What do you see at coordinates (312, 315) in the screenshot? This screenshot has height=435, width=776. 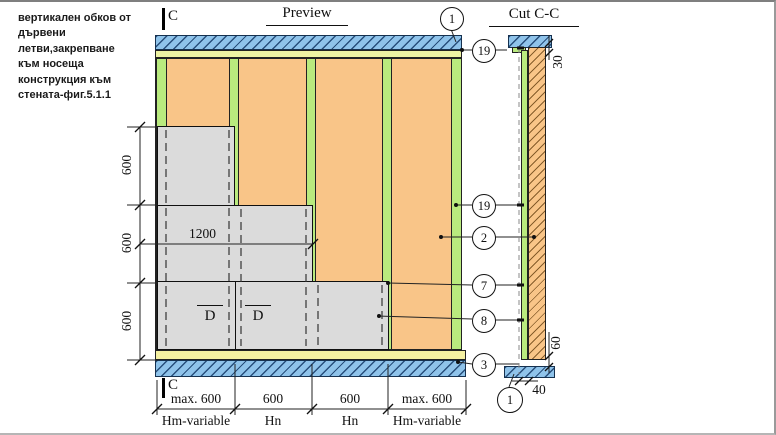 I see `board-panel-row3-right` at bounding box center [312, 315].